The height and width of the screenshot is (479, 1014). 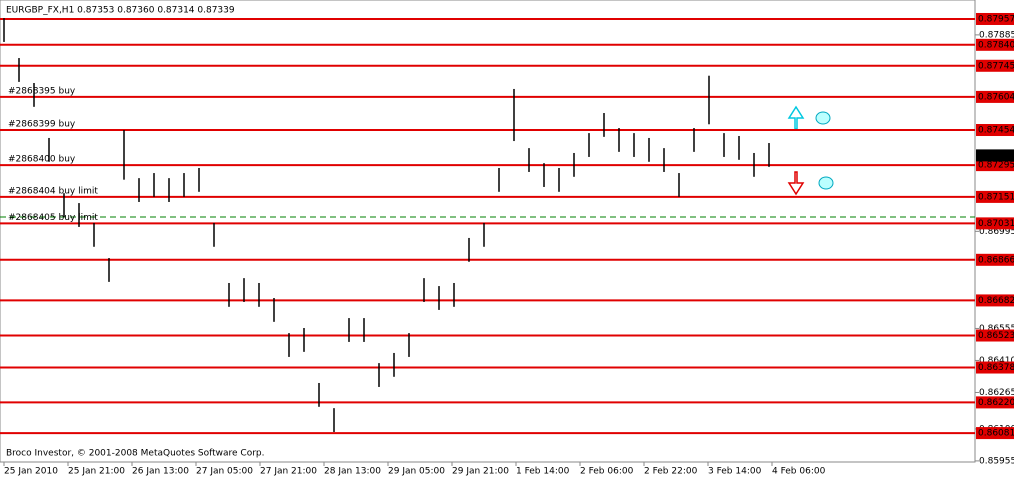 I want to click on level-label: 0.86523, so click(x=996, y=336).